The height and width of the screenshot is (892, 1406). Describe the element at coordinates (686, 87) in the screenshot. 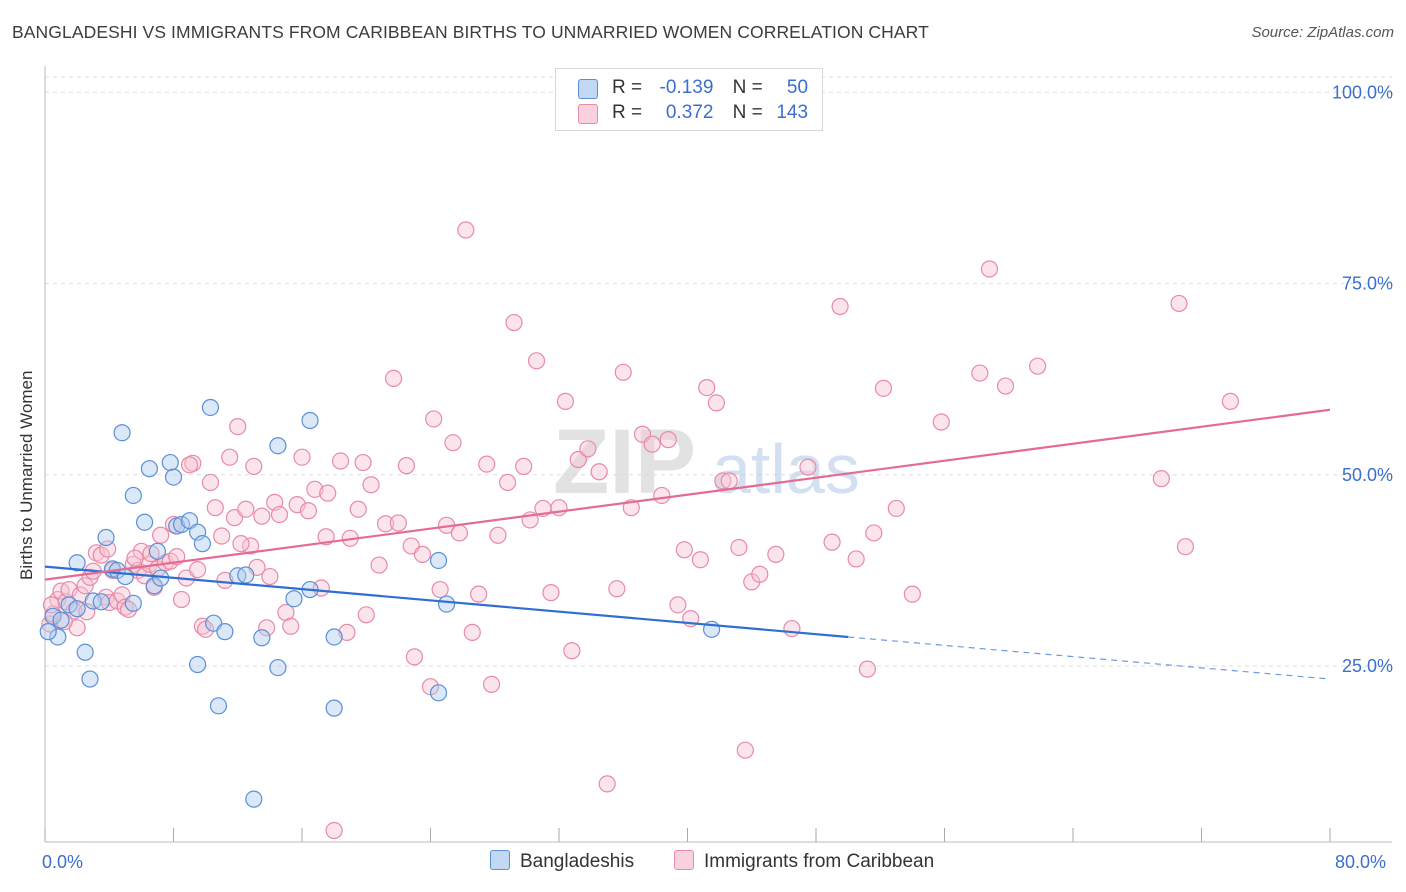

I see `legend-r-value: -0.139` at that location.